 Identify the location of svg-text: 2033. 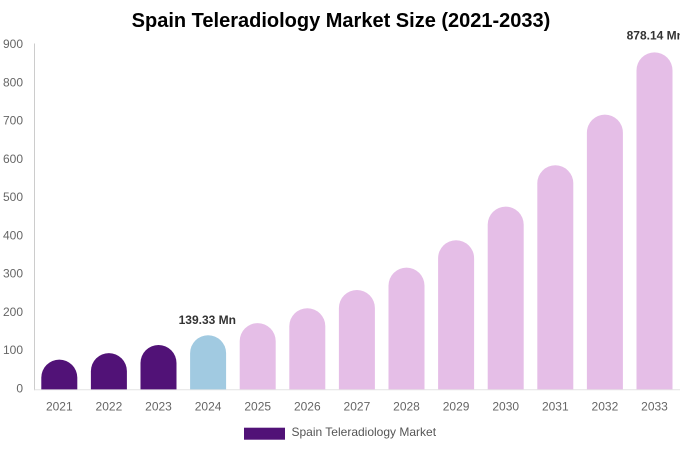
(654, 407).